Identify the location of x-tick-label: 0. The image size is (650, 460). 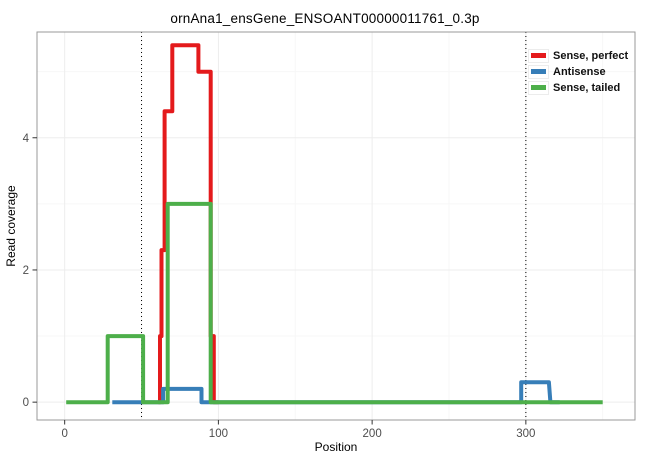
(64, 434).